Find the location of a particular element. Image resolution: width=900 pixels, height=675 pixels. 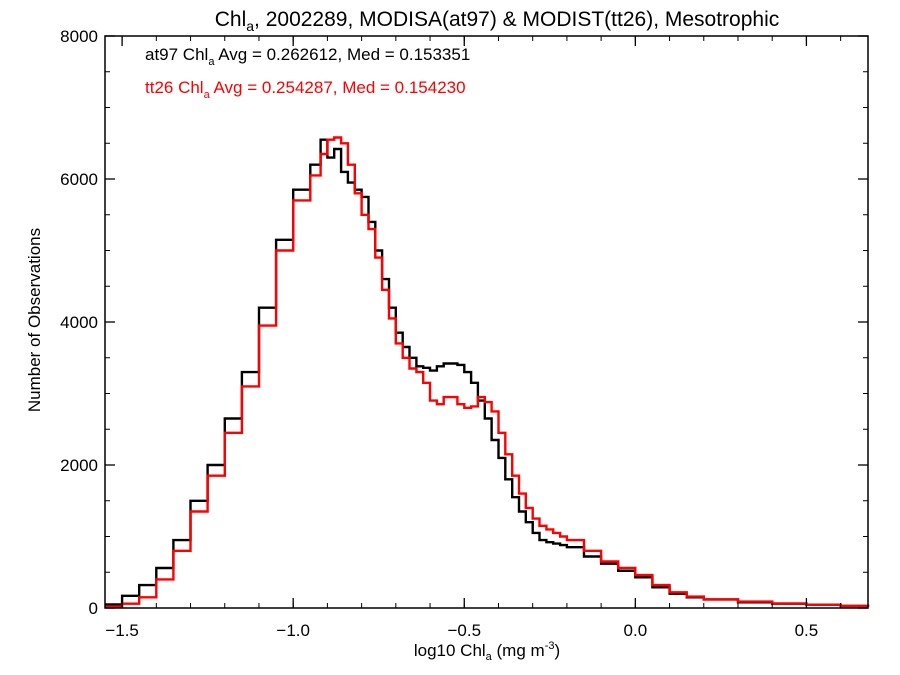

x-tick-label: 0.0 is located at coordinates (636, 630).